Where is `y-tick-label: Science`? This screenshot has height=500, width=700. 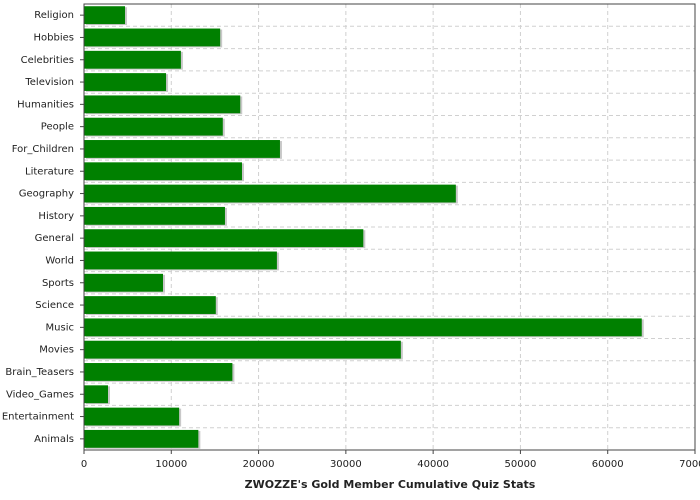
y-tick-label: Science is located at coordinates (54, 305).